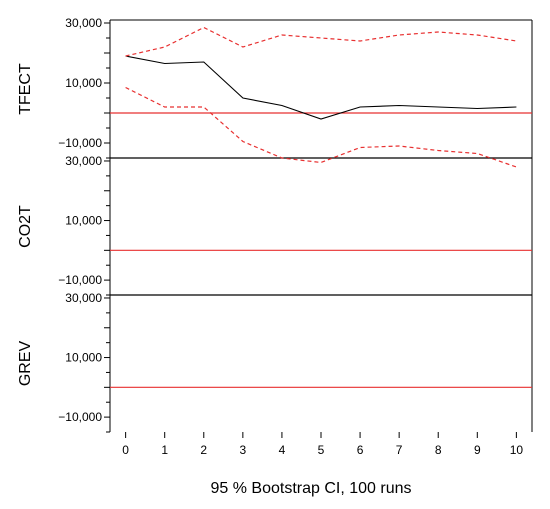 The image size is (550, 509). Describe the element at coordinates (517, 450) in the screenshot. I see `x-tick-label: 10` at that location.